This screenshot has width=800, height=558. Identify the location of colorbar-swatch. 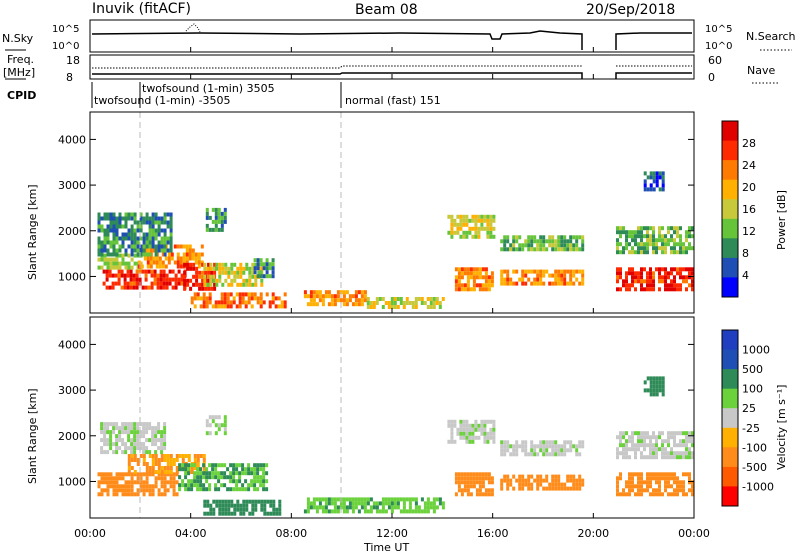
(730, 476).